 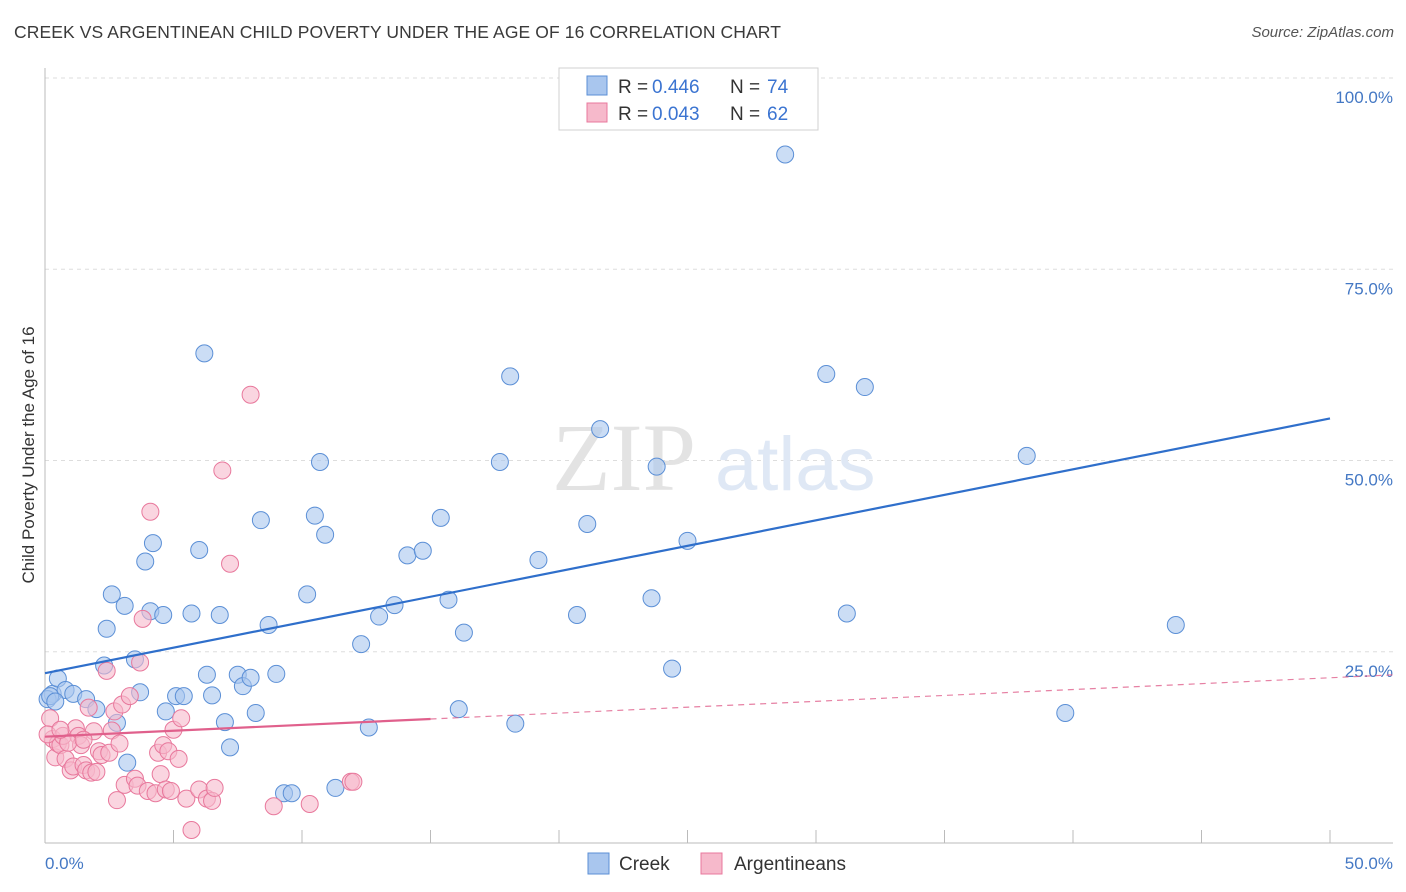 What do you see at coordinates (624, 457) in the screenshot?
I see `watermark-zip: ZIP` at bounding box center [624, 457].